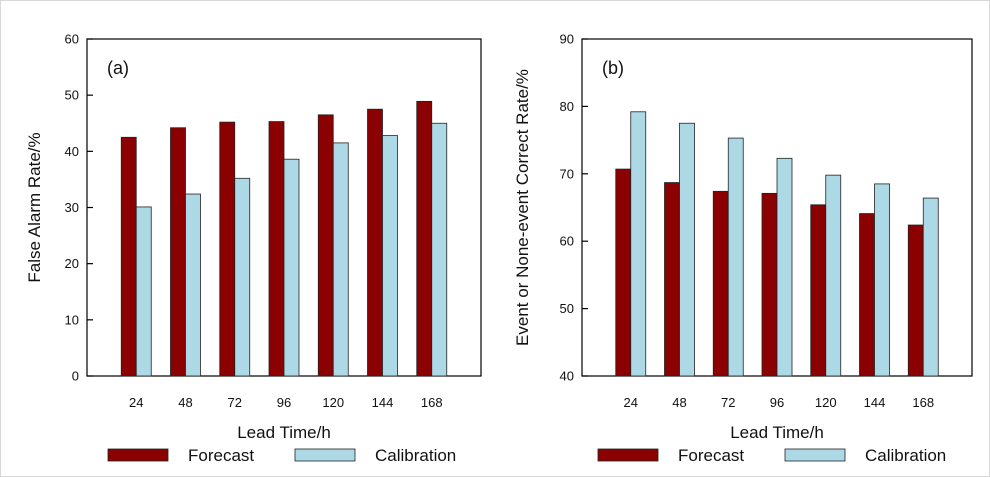 This screenshot has width=990, height=477. What do you see at coordinates (72, 319) in the screenshot?
I see `y-tick-label: 10` at bounding box center [72, 319].